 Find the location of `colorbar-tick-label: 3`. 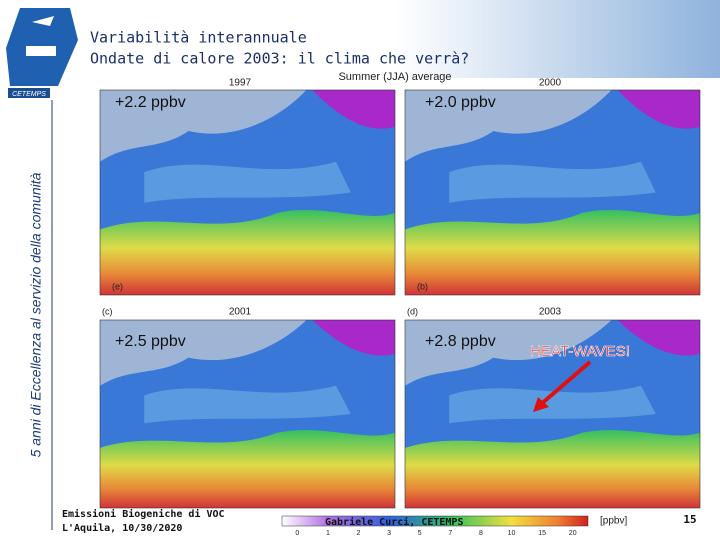

colorbar-tick-label: 3 is located at coordinates (389, 533).